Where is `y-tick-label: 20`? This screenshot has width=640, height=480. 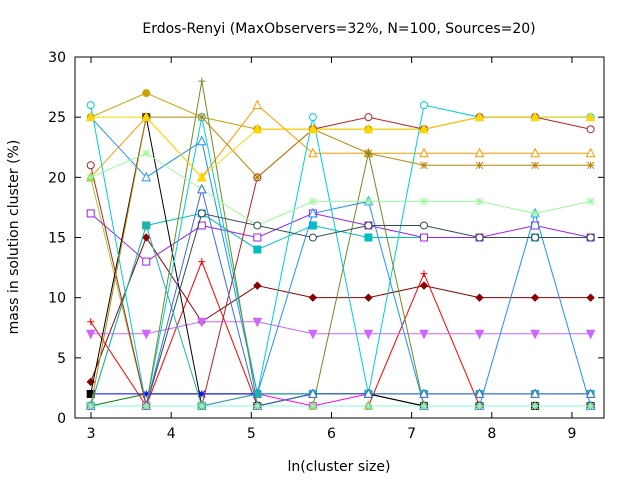 y-tick-label: 20 is located at coordinates (57, 178).